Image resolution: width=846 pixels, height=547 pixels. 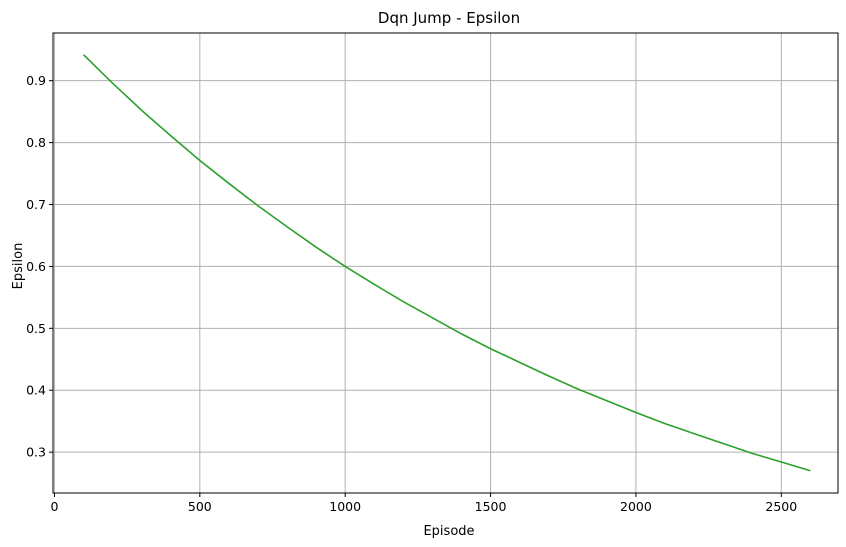 I want to click on chart-title: Dqn Jump - Epsilon, so click(x=449, y=18).